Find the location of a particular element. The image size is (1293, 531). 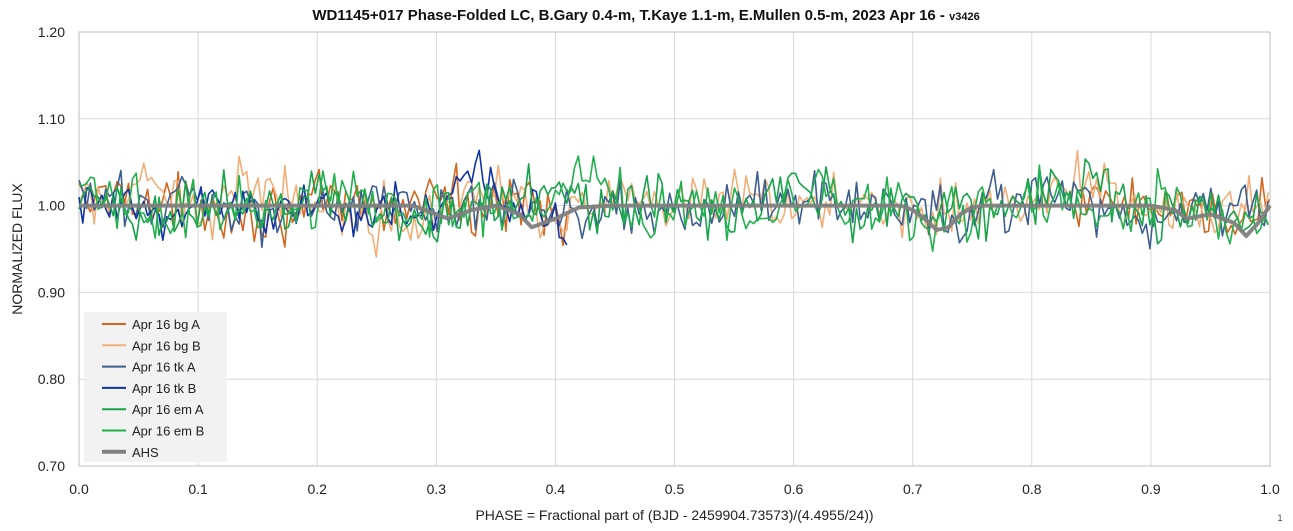

y-tick-label: 1.20 is located at coordinates (51, 32).